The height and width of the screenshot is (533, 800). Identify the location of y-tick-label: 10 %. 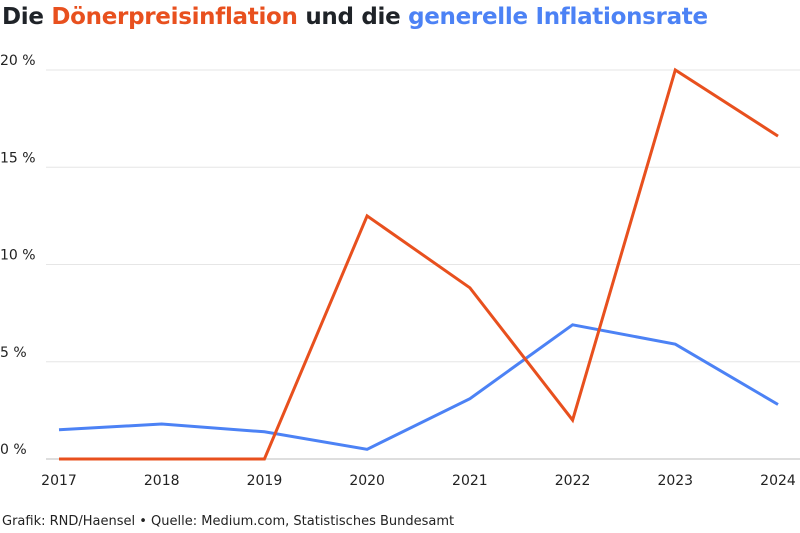
(18, 256).